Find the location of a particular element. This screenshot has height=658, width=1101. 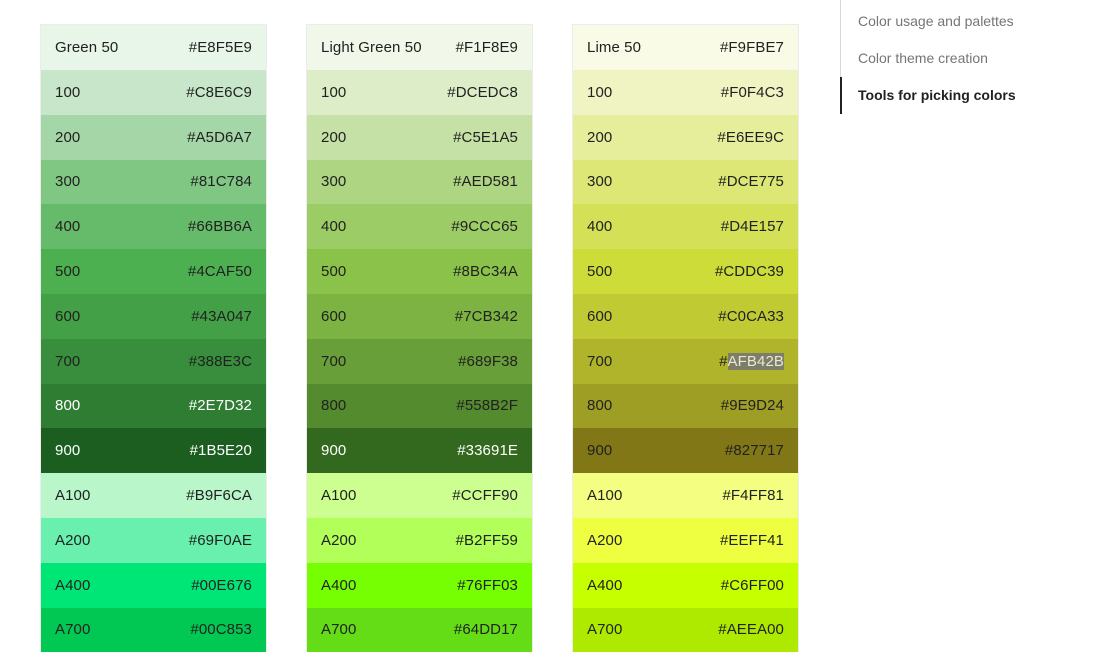

color-swatch: 100 #DCEDC8 is located at coordinates (419, 92).